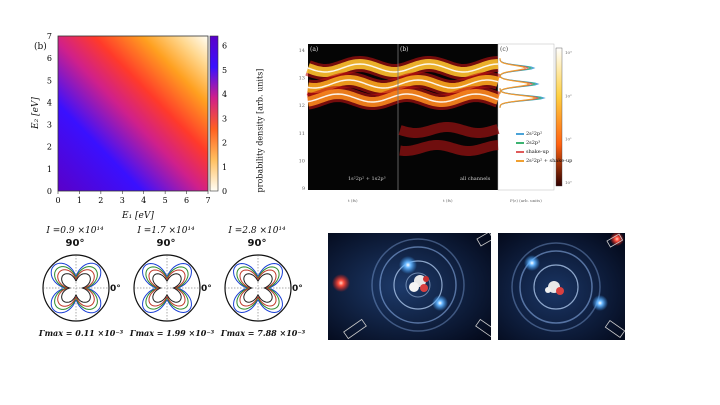 The height and width of the screenshot is (405, 720). I want to click on cbar-tick-label: 6, so click(224, 46).